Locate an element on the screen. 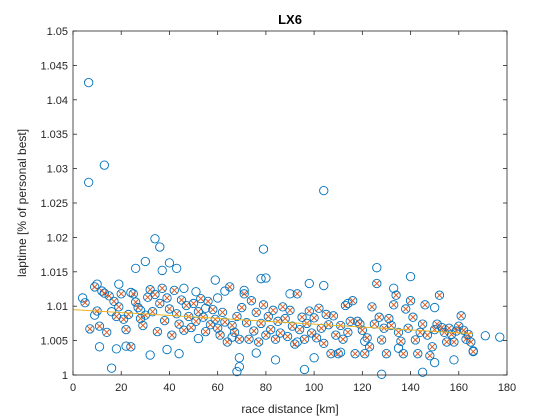 The width and height of the screenshot is (560, 420). x-tick-label: 0 is located at coordinates (73, 388).